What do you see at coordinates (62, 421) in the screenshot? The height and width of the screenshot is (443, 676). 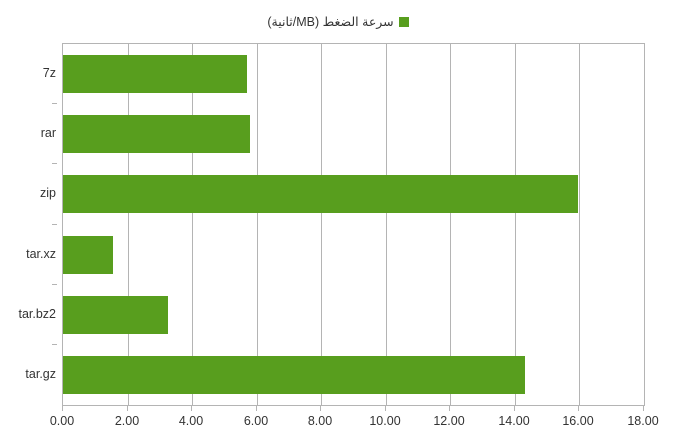 I see `x-tick-label: 0.00` at bounding box center [62, 421].